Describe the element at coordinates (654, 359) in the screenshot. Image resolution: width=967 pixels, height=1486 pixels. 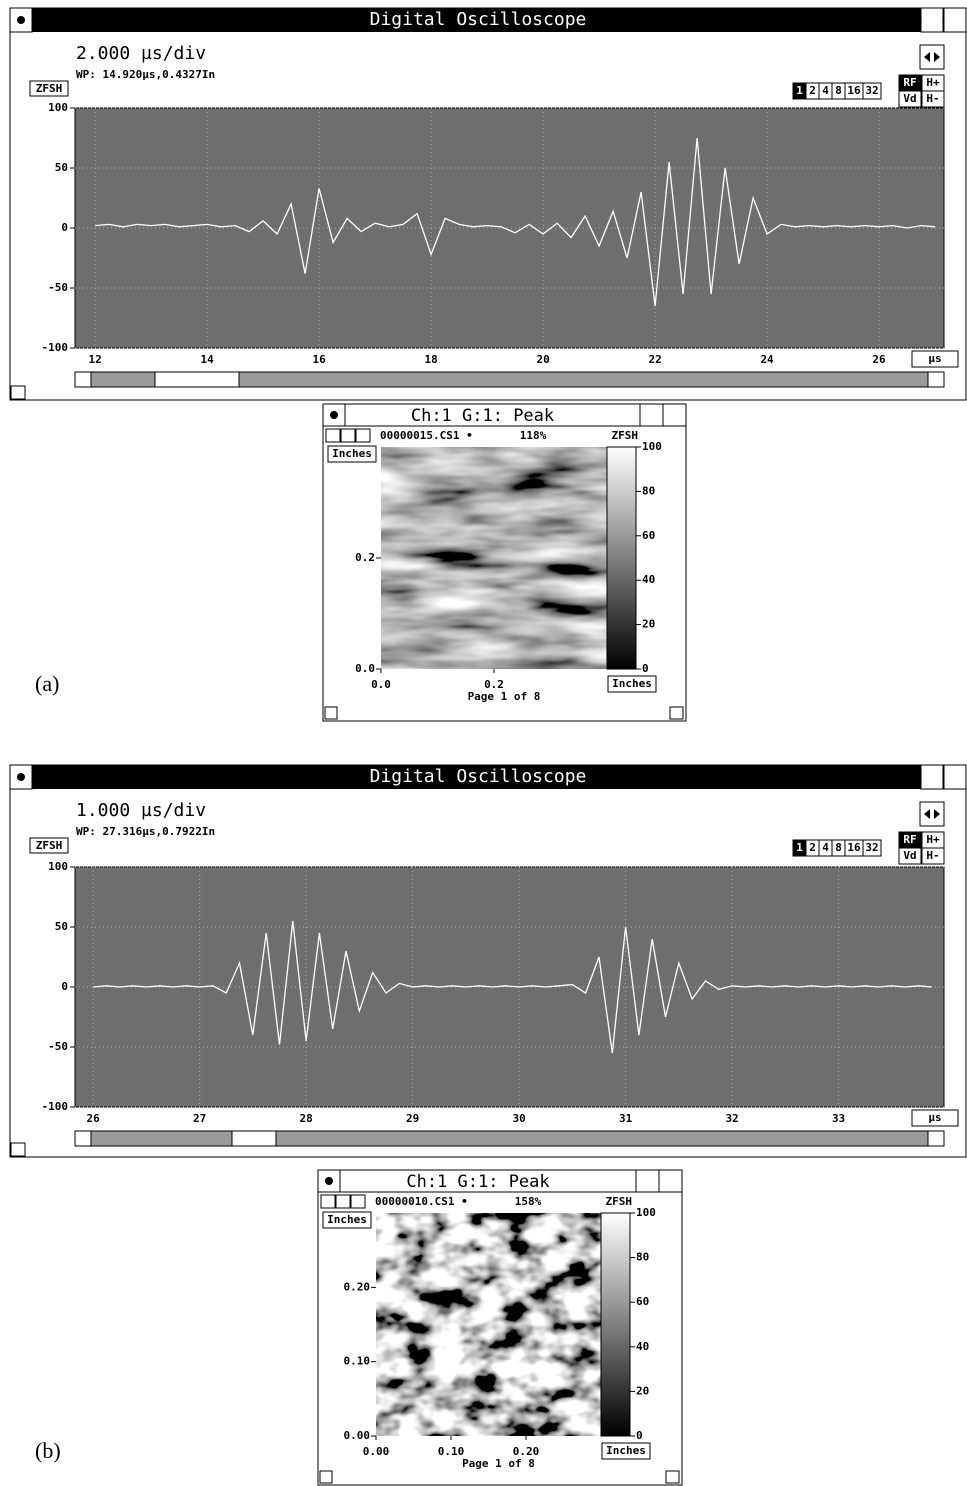
I see `x-tick-label: 22` at that location.